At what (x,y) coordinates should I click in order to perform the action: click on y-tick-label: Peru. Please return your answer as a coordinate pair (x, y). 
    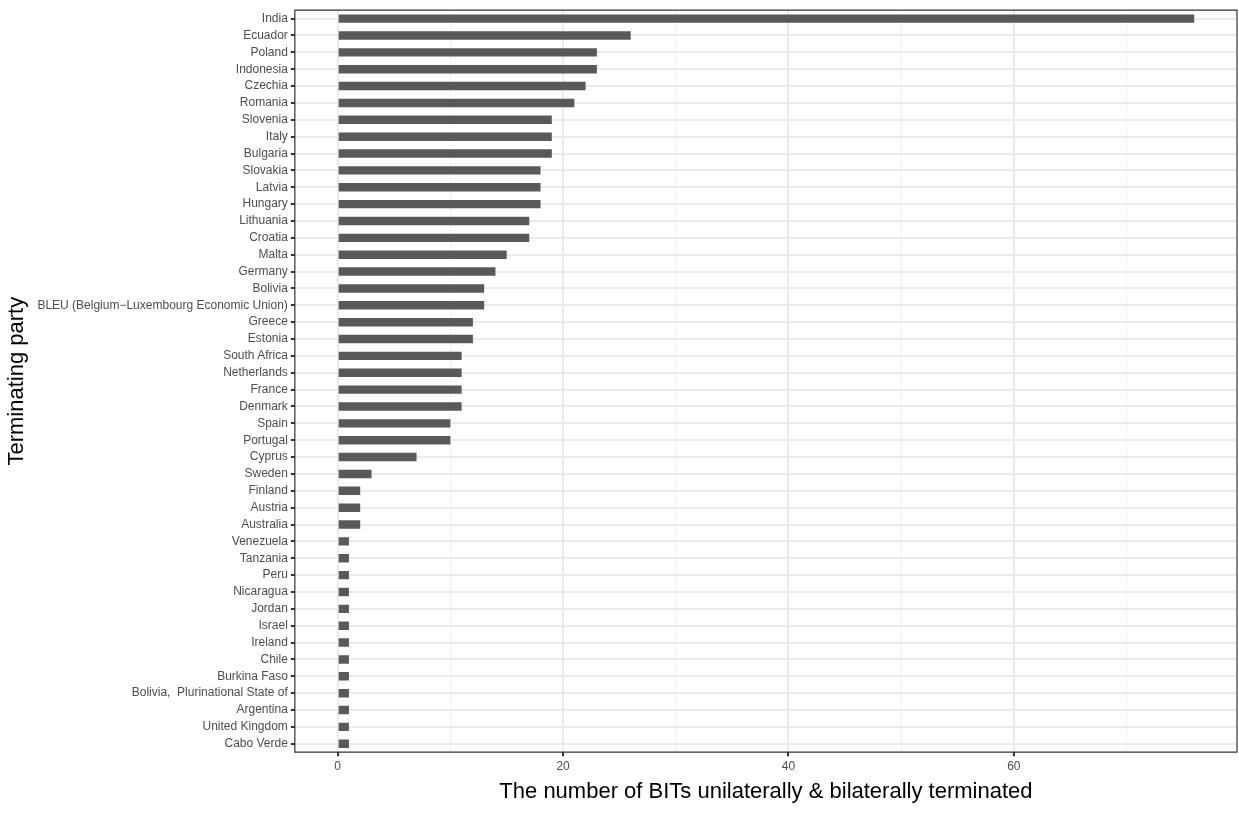
    Looking at the image, I should click on (275, 574).